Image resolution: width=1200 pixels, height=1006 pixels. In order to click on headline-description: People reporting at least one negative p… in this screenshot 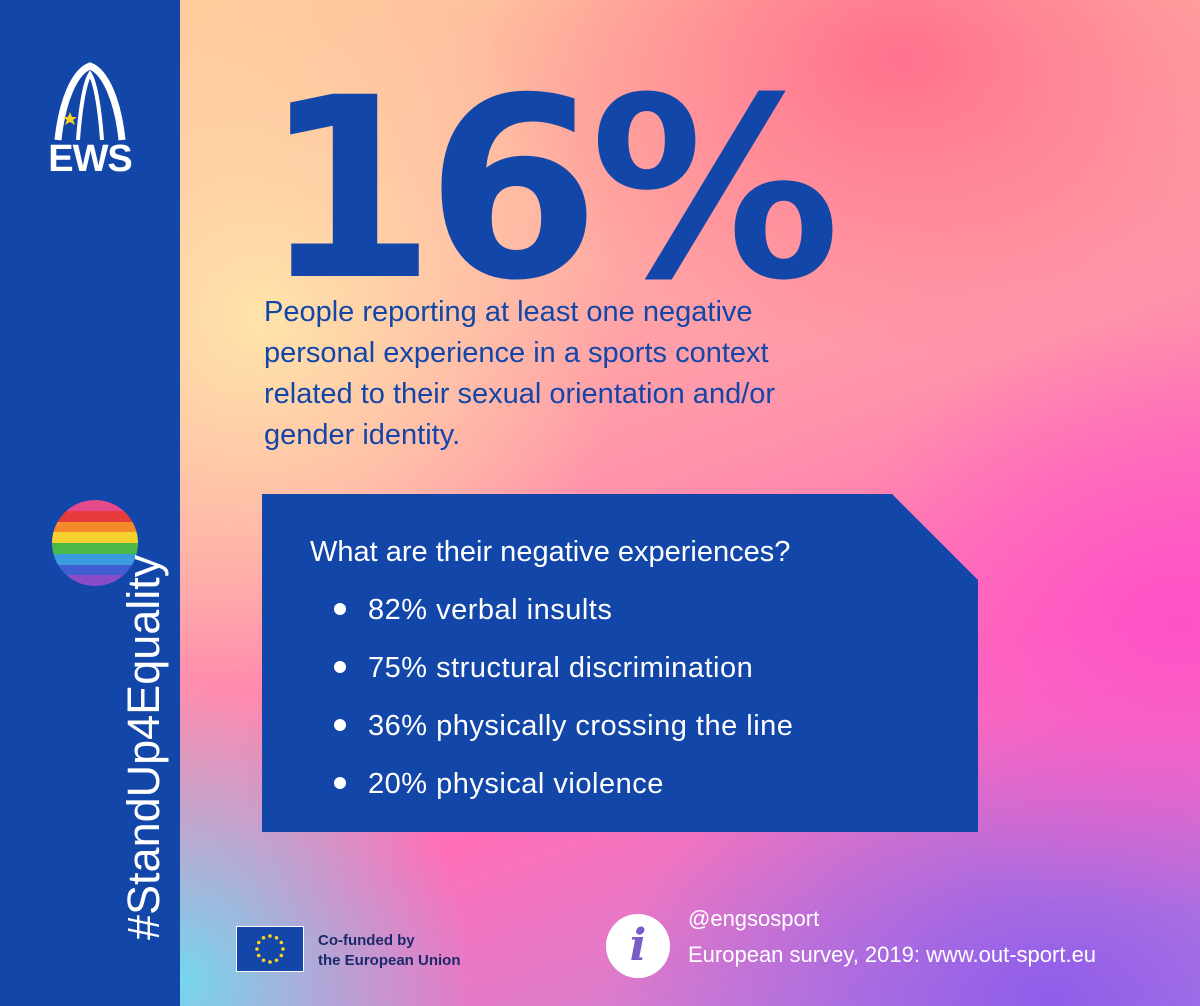, I will do `click(520, 373)`.